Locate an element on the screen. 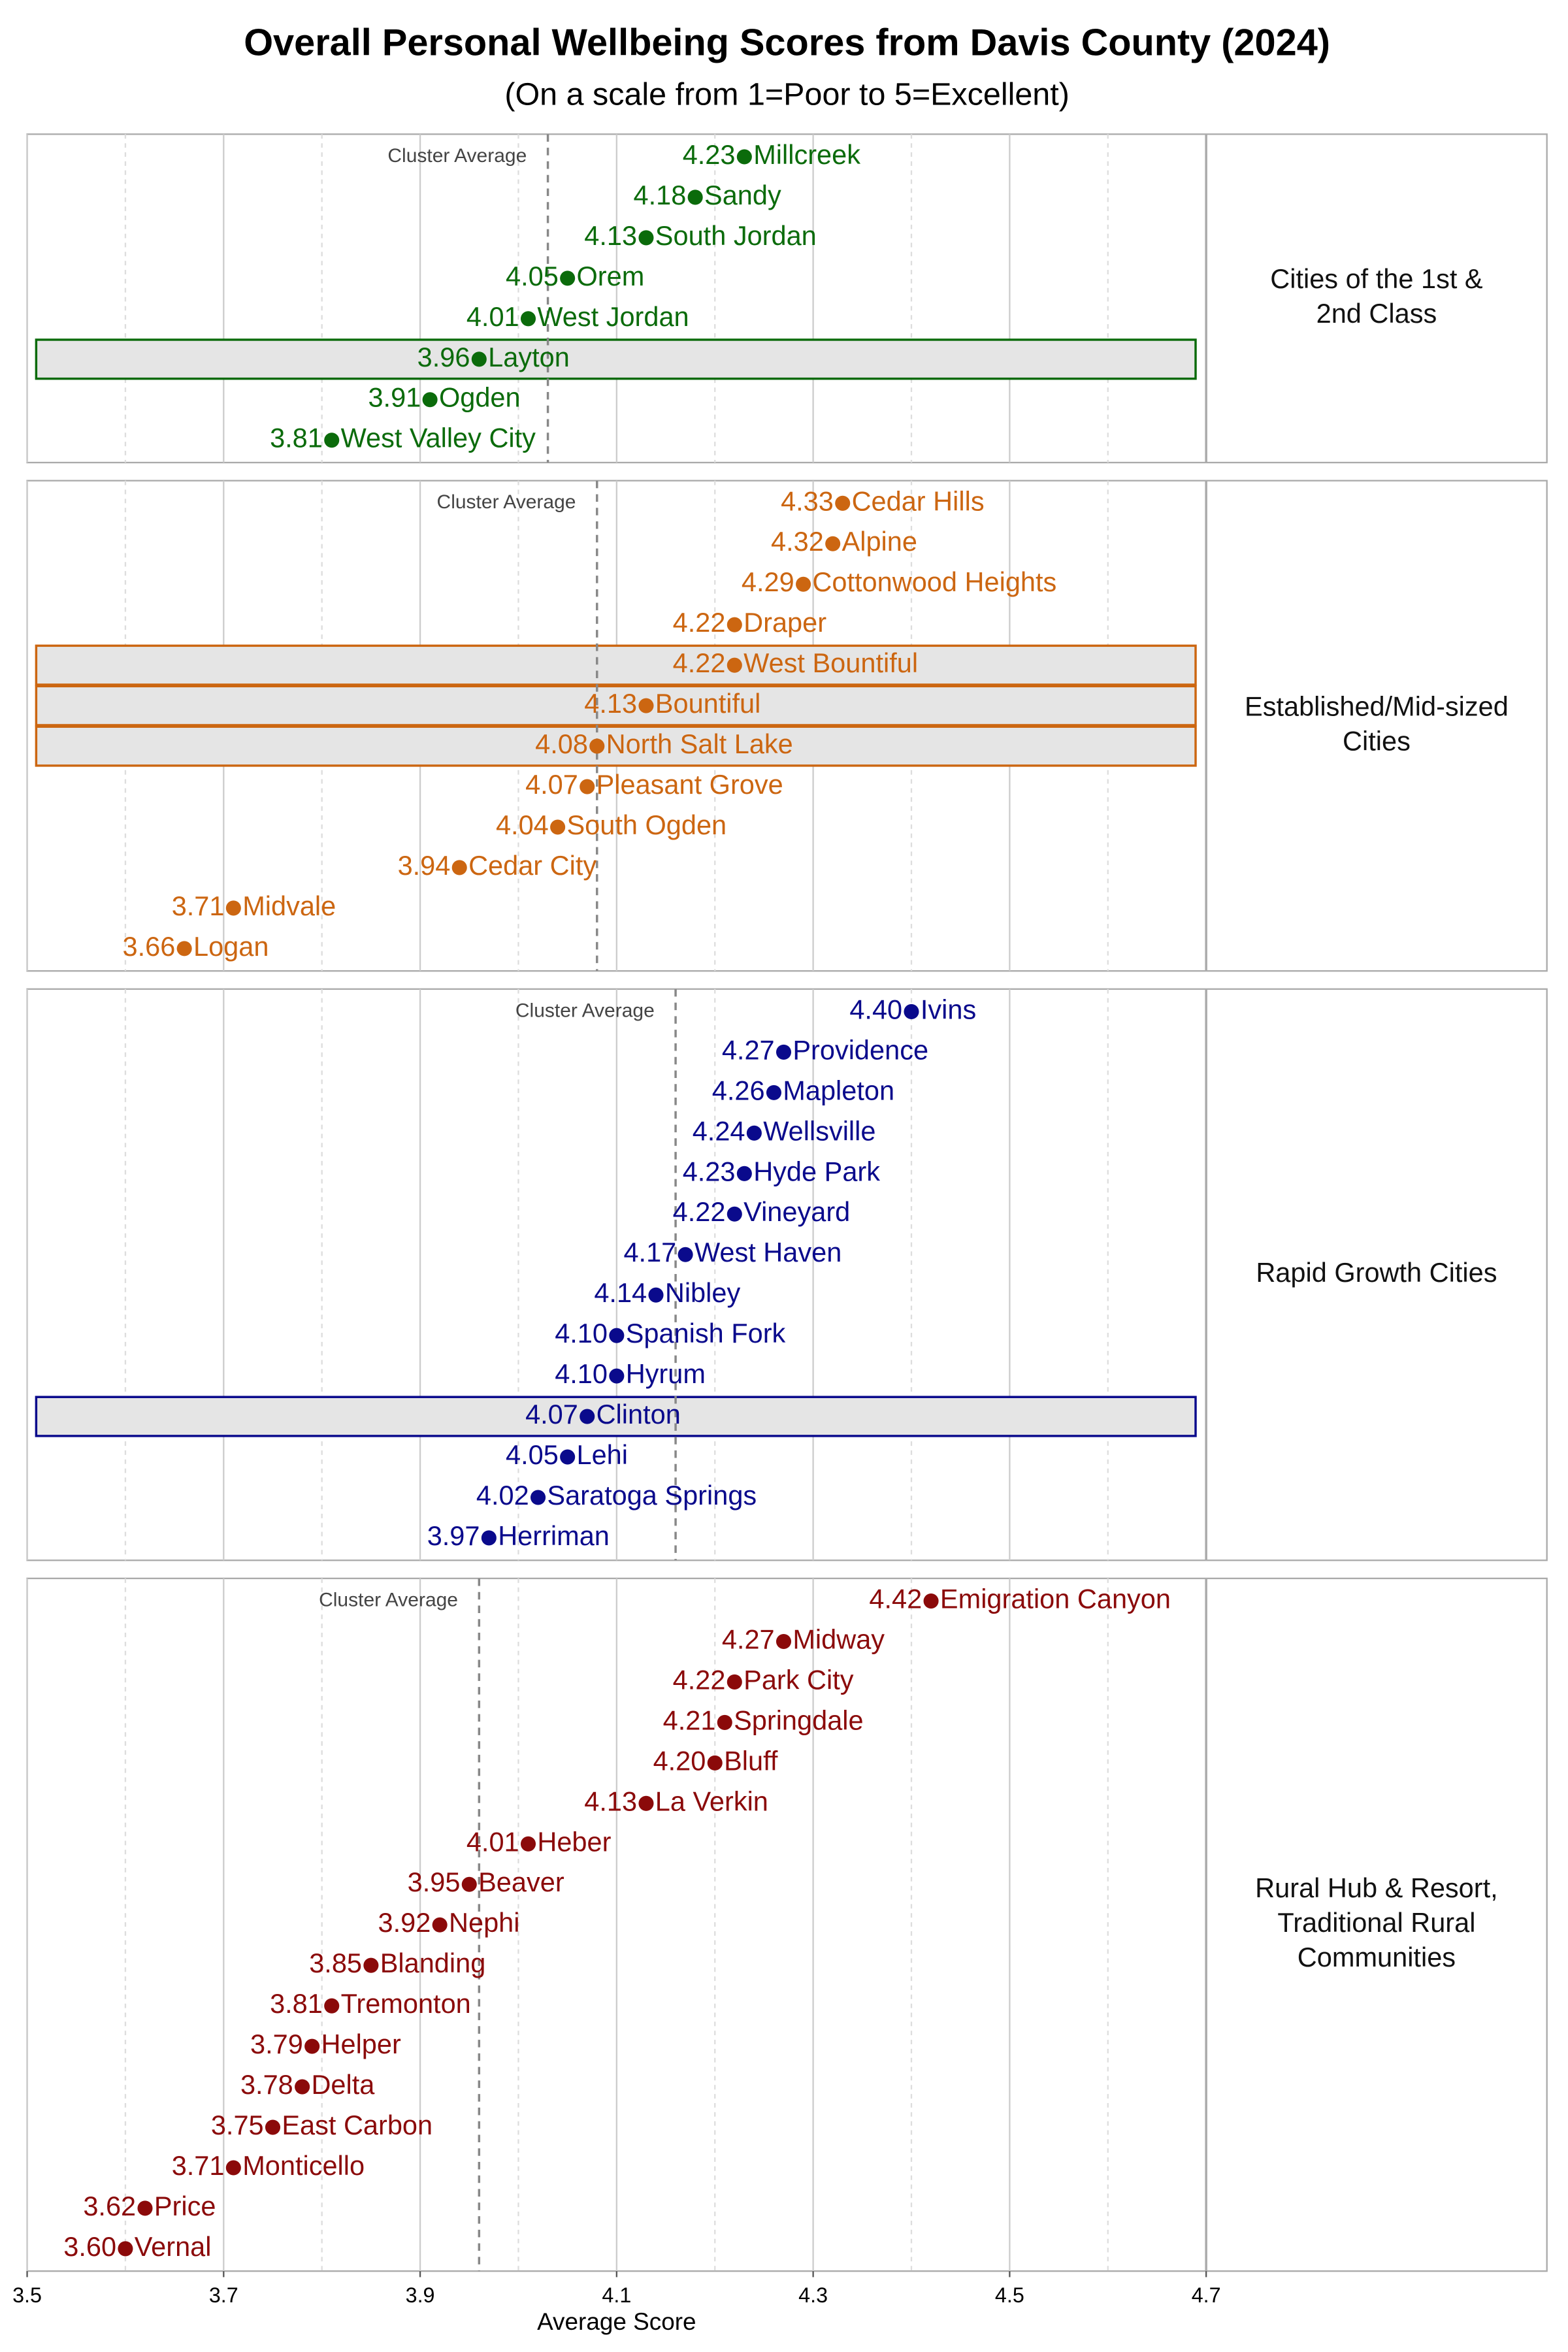 The image size is (1568, 2352). value-label: 3.96 is located at coordinates (443, 357).